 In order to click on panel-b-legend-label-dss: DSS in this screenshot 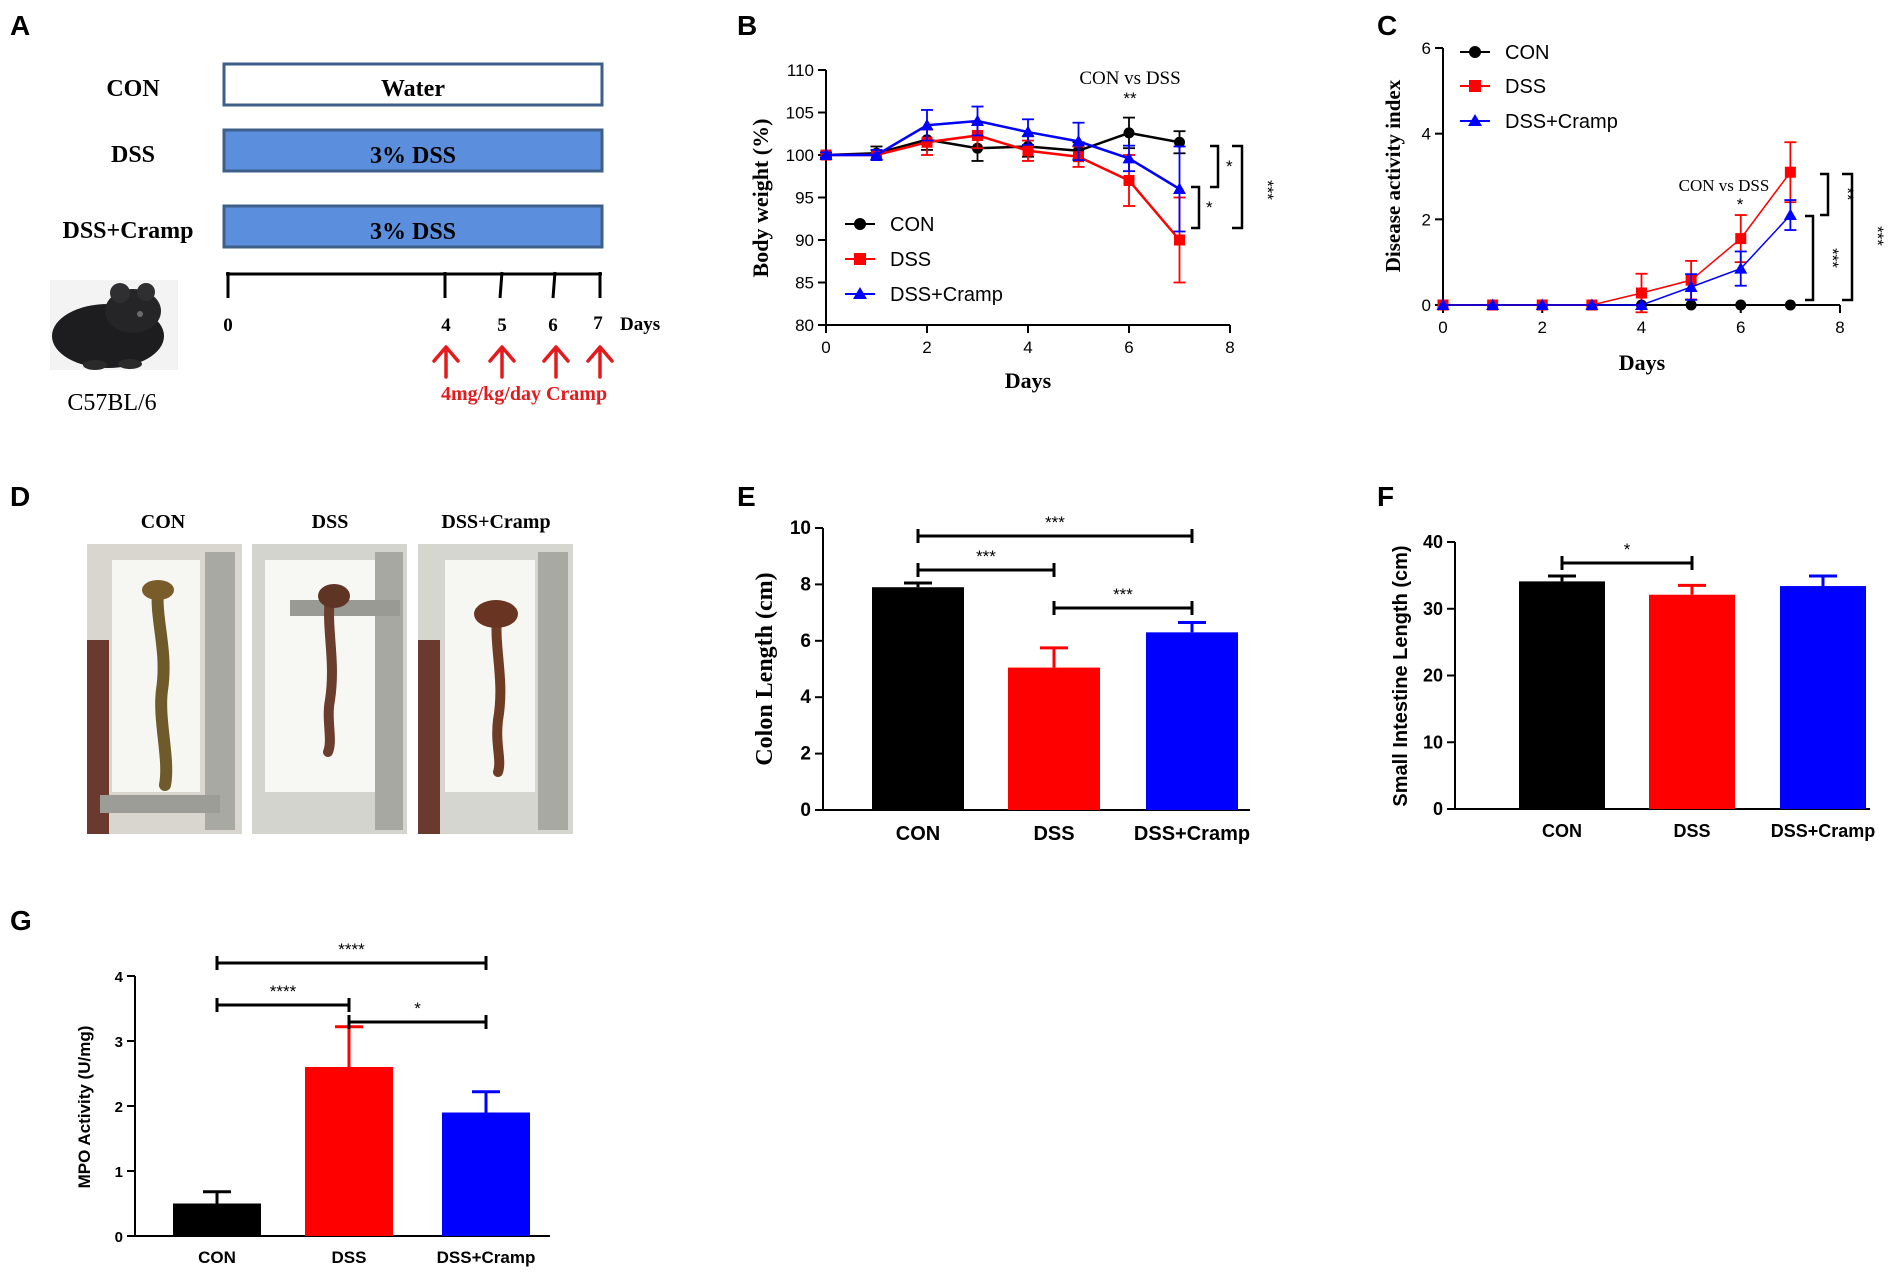, I will do `click(910, 260)`.